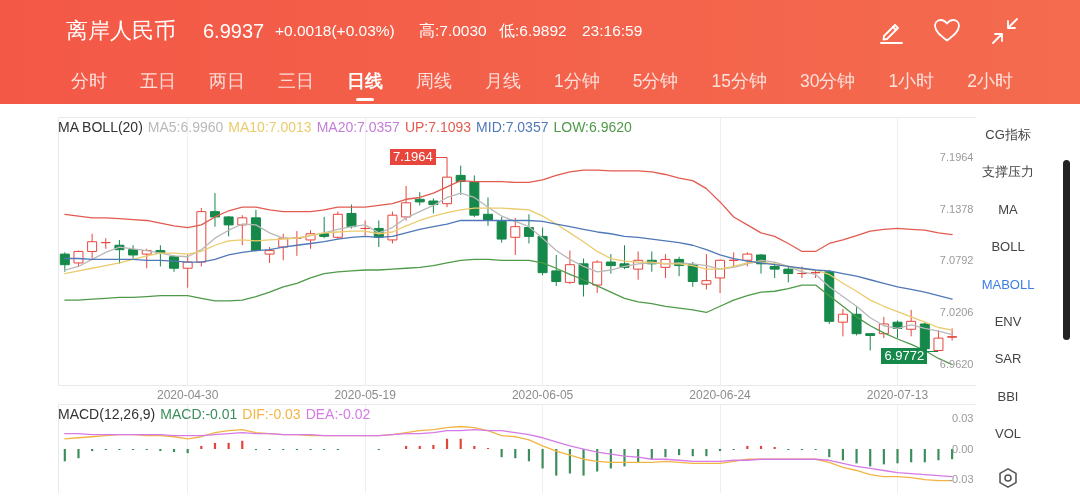 Image resolution: width=1080 pixels, height=499 pixels. Describe the element at coordinates (413, 157) in the screenshot. I see `annotation: 7.1964` at that location.